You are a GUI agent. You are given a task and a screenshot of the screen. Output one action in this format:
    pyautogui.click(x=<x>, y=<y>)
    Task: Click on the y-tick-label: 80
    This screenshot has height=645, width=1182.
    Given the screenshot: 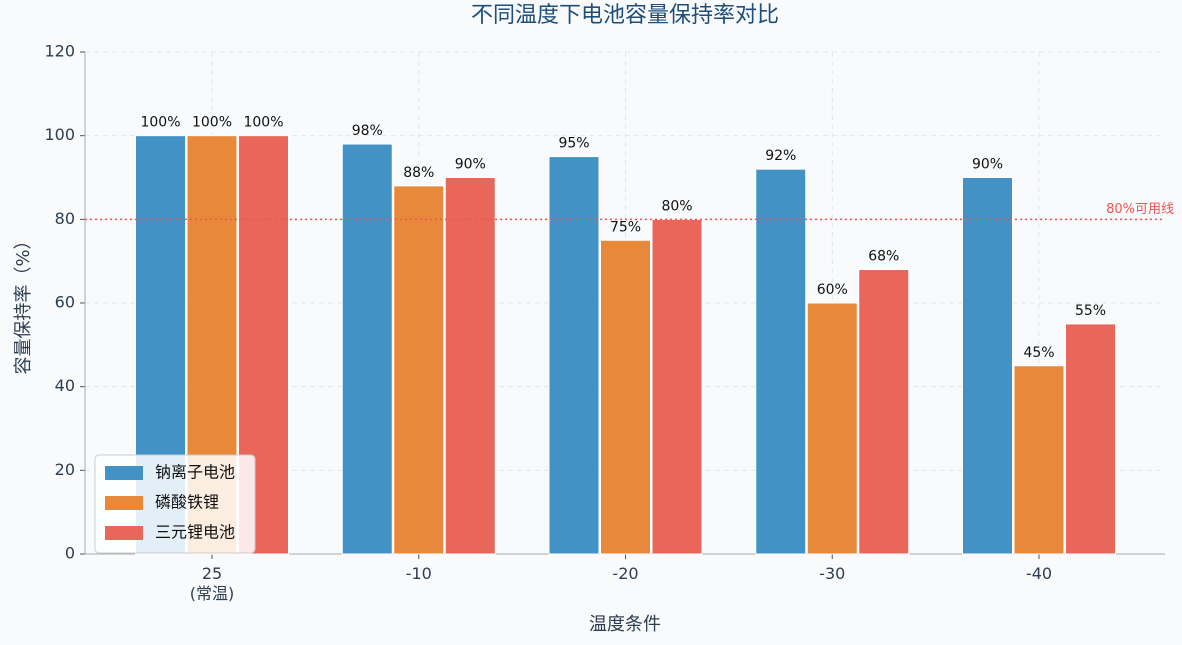 What is the action you would take?
    pyautogui.click(x=65, y=218)
    